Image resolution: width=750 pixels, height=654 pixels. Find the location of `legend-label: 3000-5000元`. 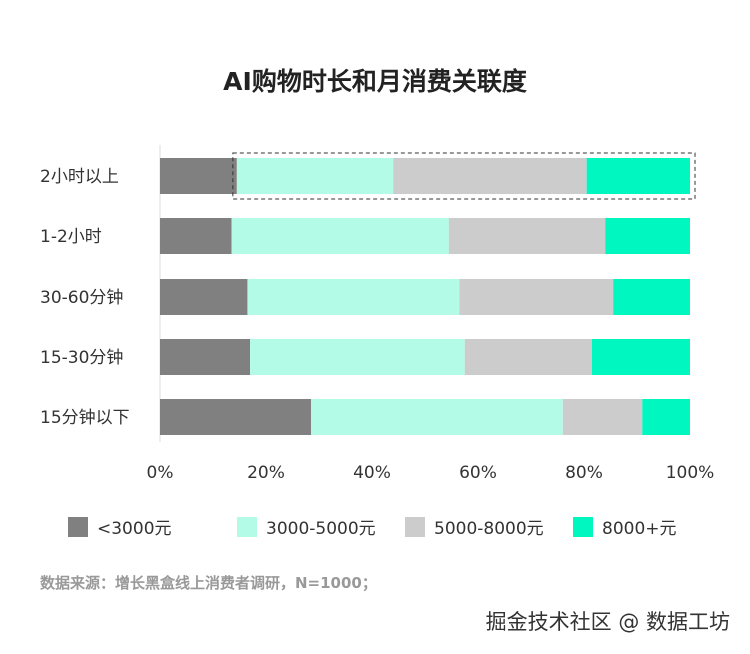

legend-label: 3000-5000元 is located at coordinates (321, 529).